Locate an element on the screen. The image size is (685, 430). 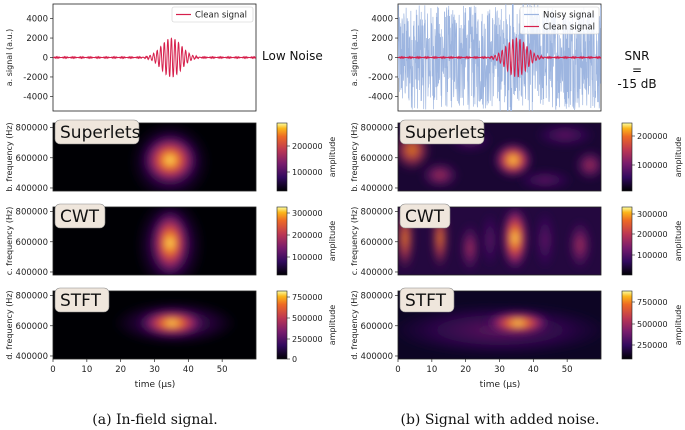
cb-l2-tick-200000: 200000 is located at coordinates (307, 235).